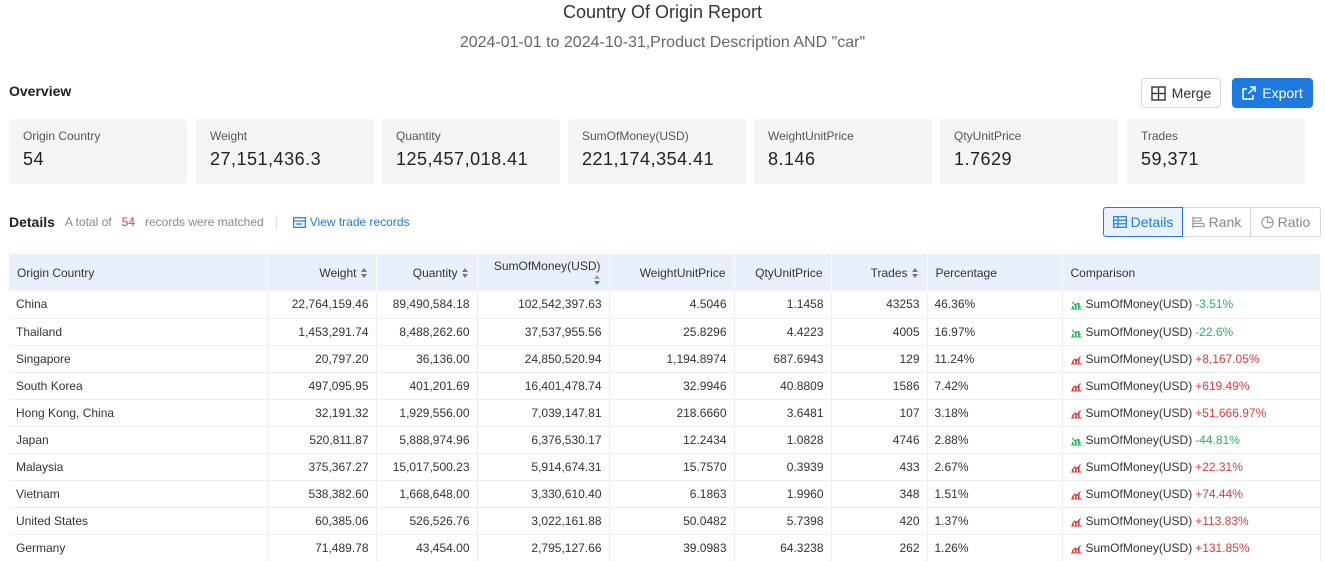  What do you see at coordinates (1214, 331) in the screenshot?
I see `comparison-change: -22.6%` at bounding box center [1214, 331].